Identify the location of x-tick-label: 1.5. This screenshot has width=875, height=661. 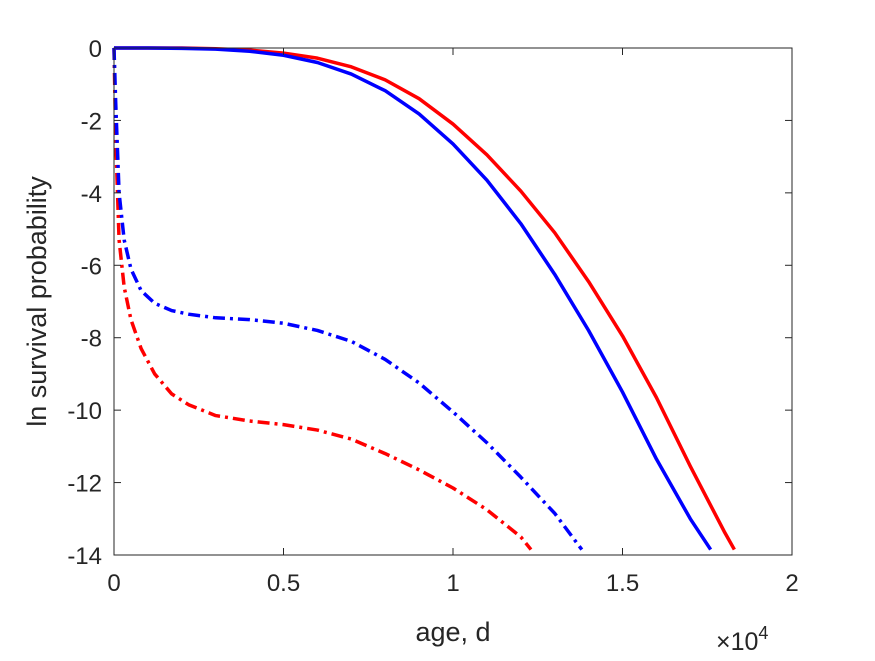
(622, 583).